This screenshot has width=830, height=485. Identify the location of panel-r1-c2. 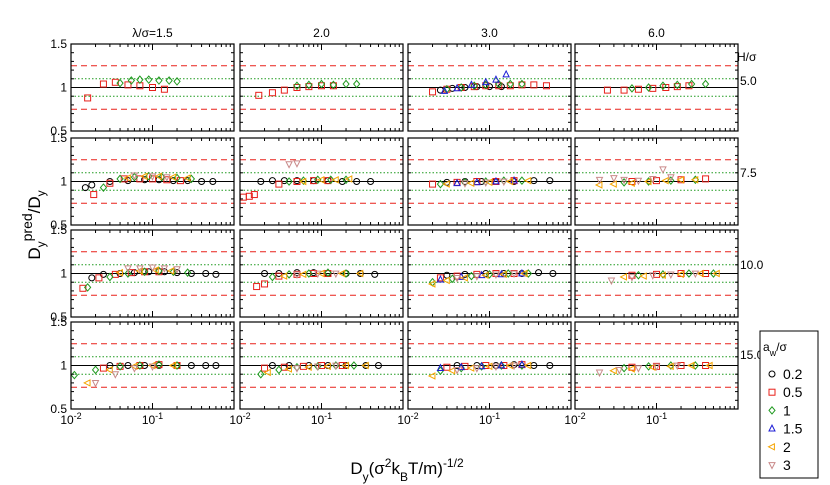
(321, 87).